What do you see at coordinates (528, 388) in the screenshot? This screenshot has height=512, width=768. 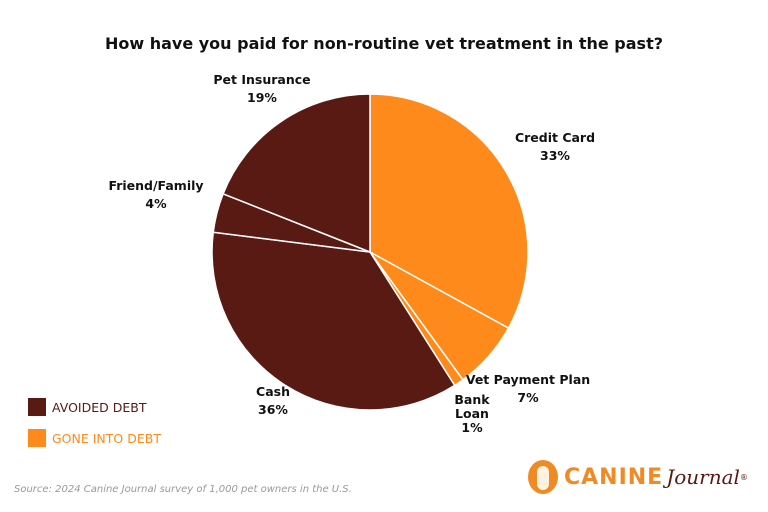 I see `slice-label: Vet Payment Plan 7%` at bounding box center [528, 388].